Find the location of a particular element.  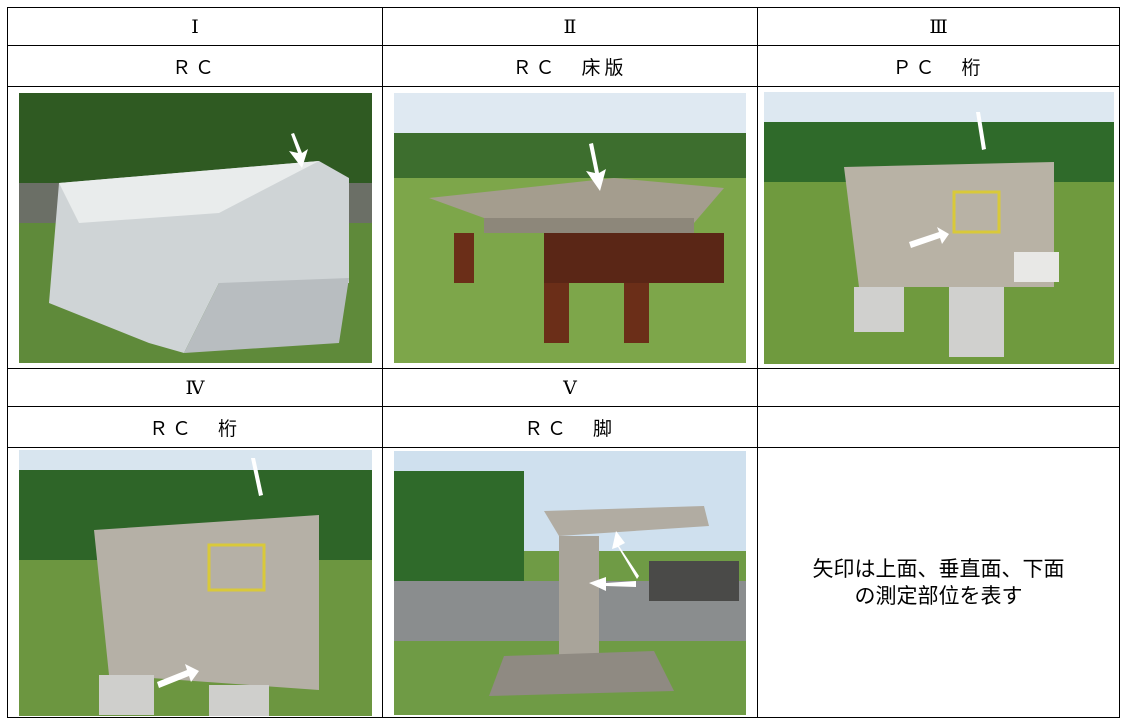

note-line: 矢印は上面、垂直面、下面 is located at coordinates (938, 568).